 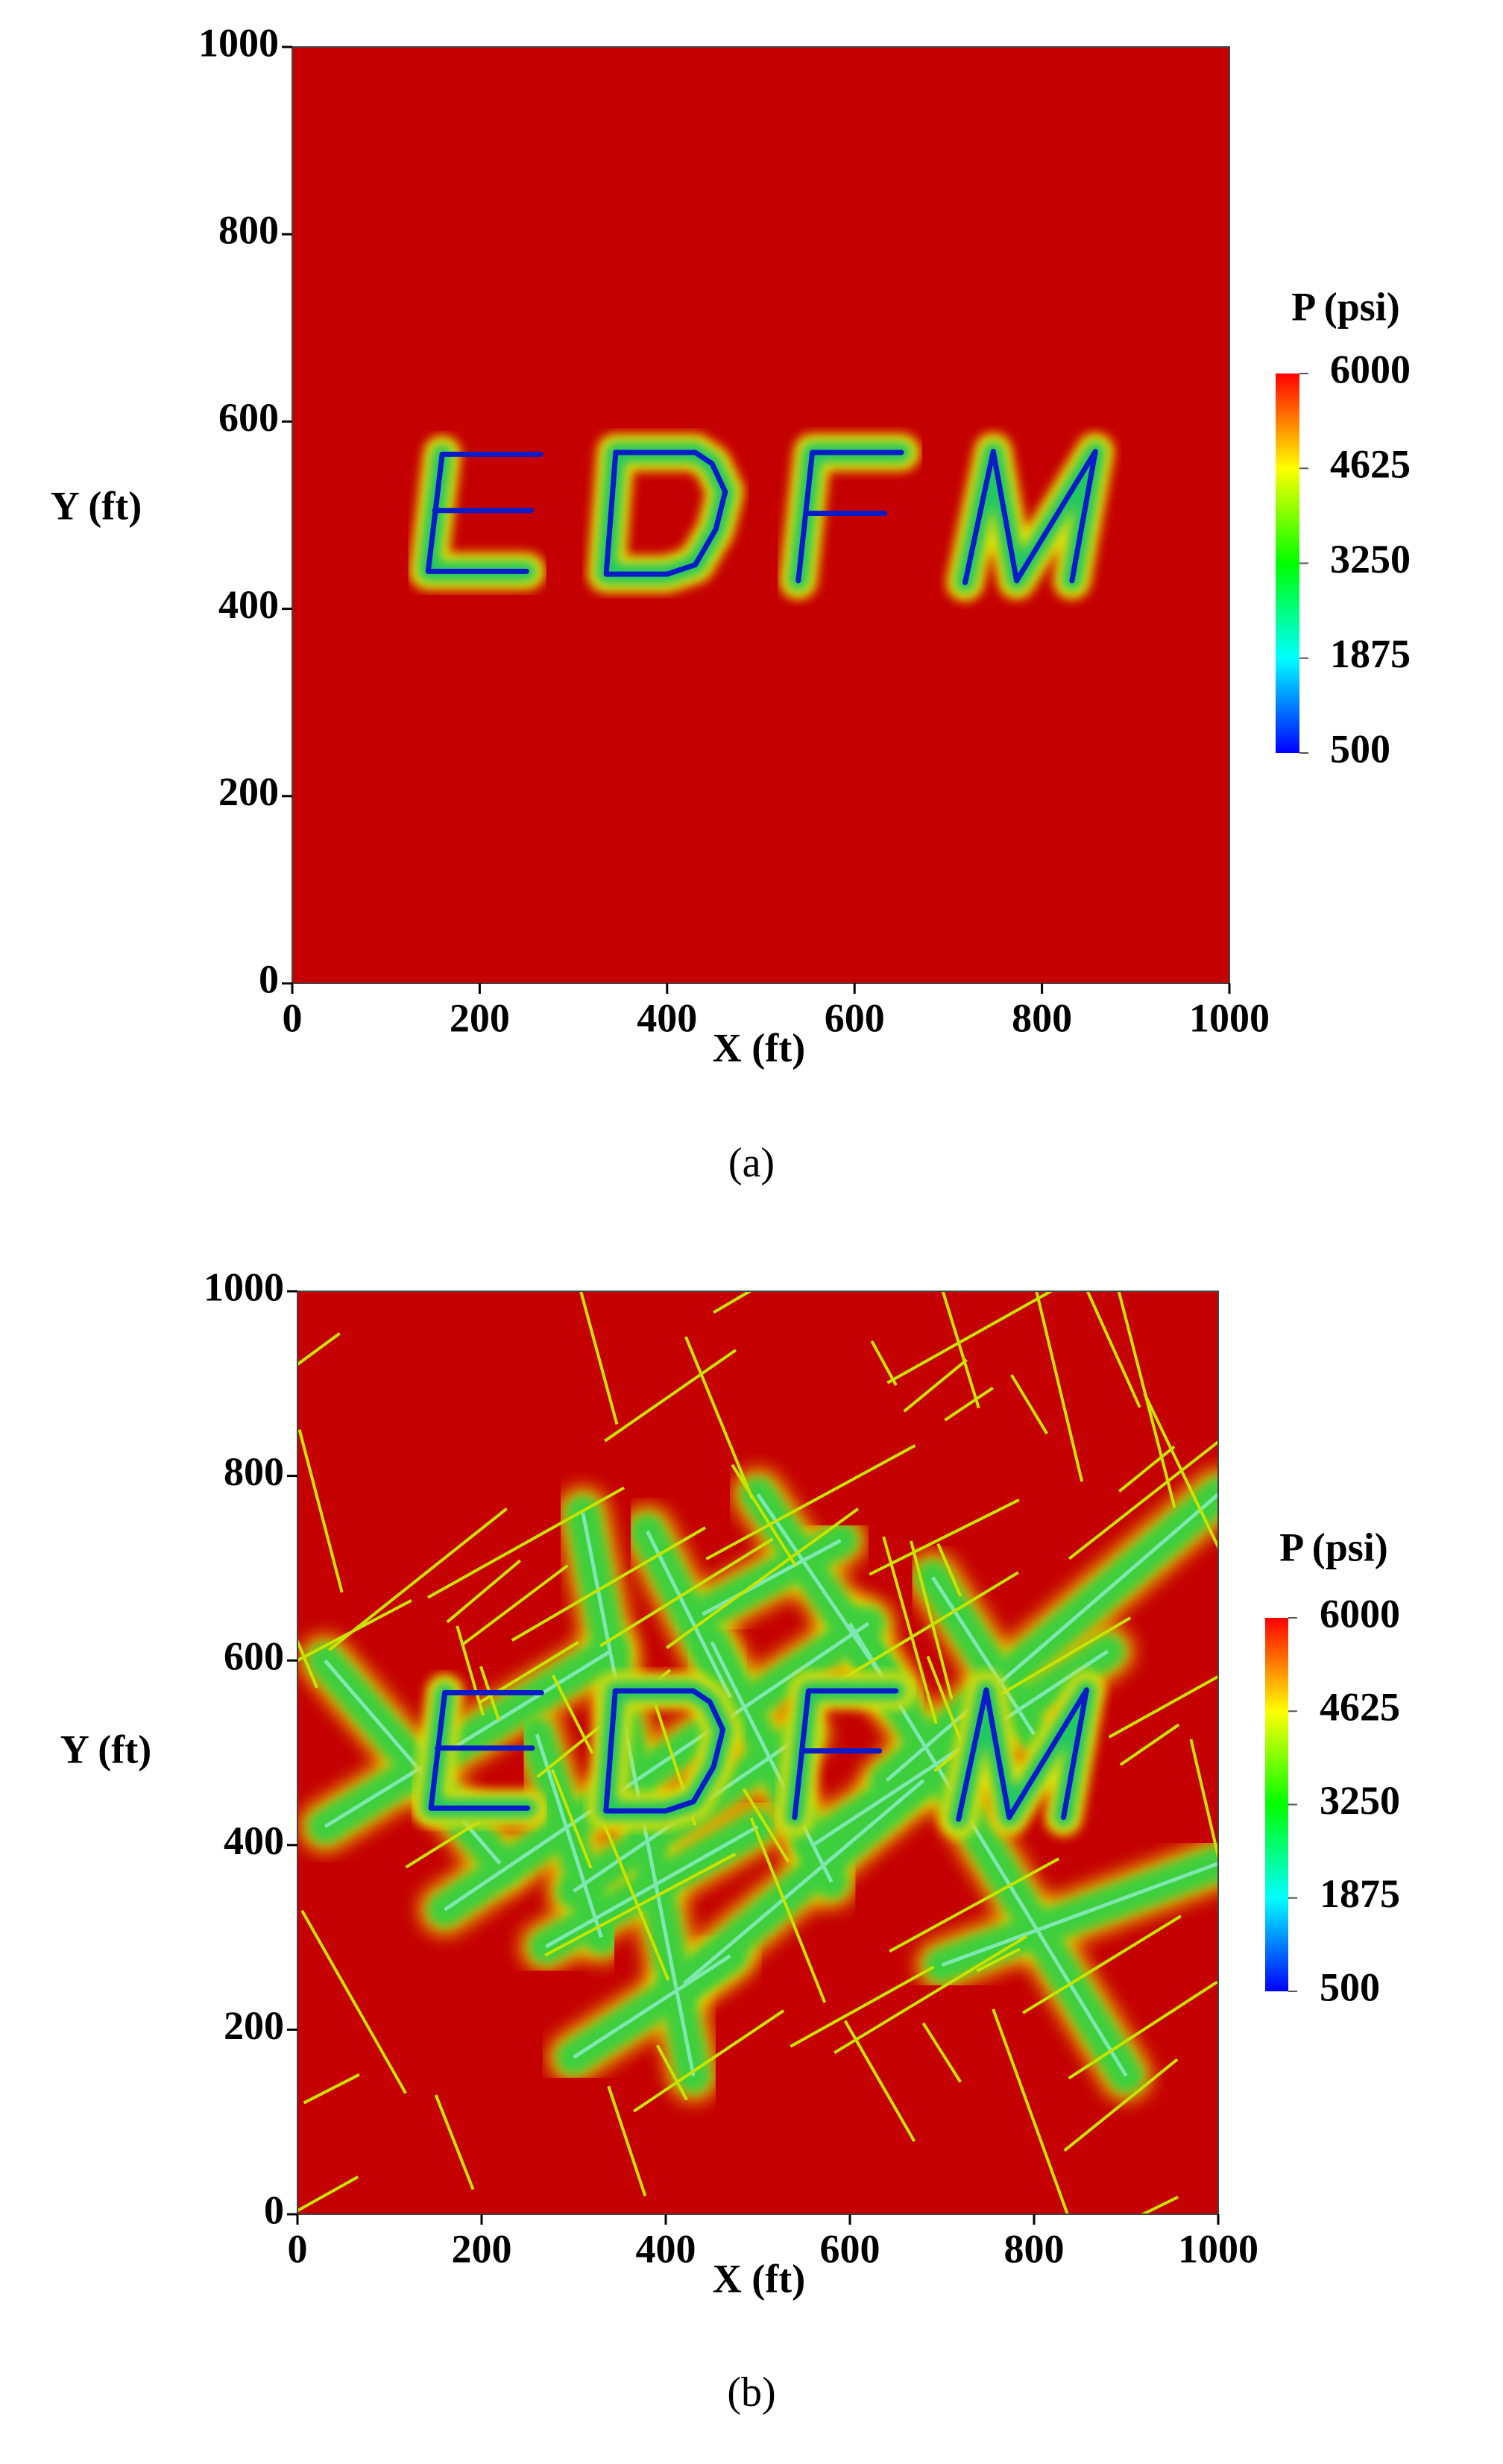 I want to click on field, so click(x=762, y=517).